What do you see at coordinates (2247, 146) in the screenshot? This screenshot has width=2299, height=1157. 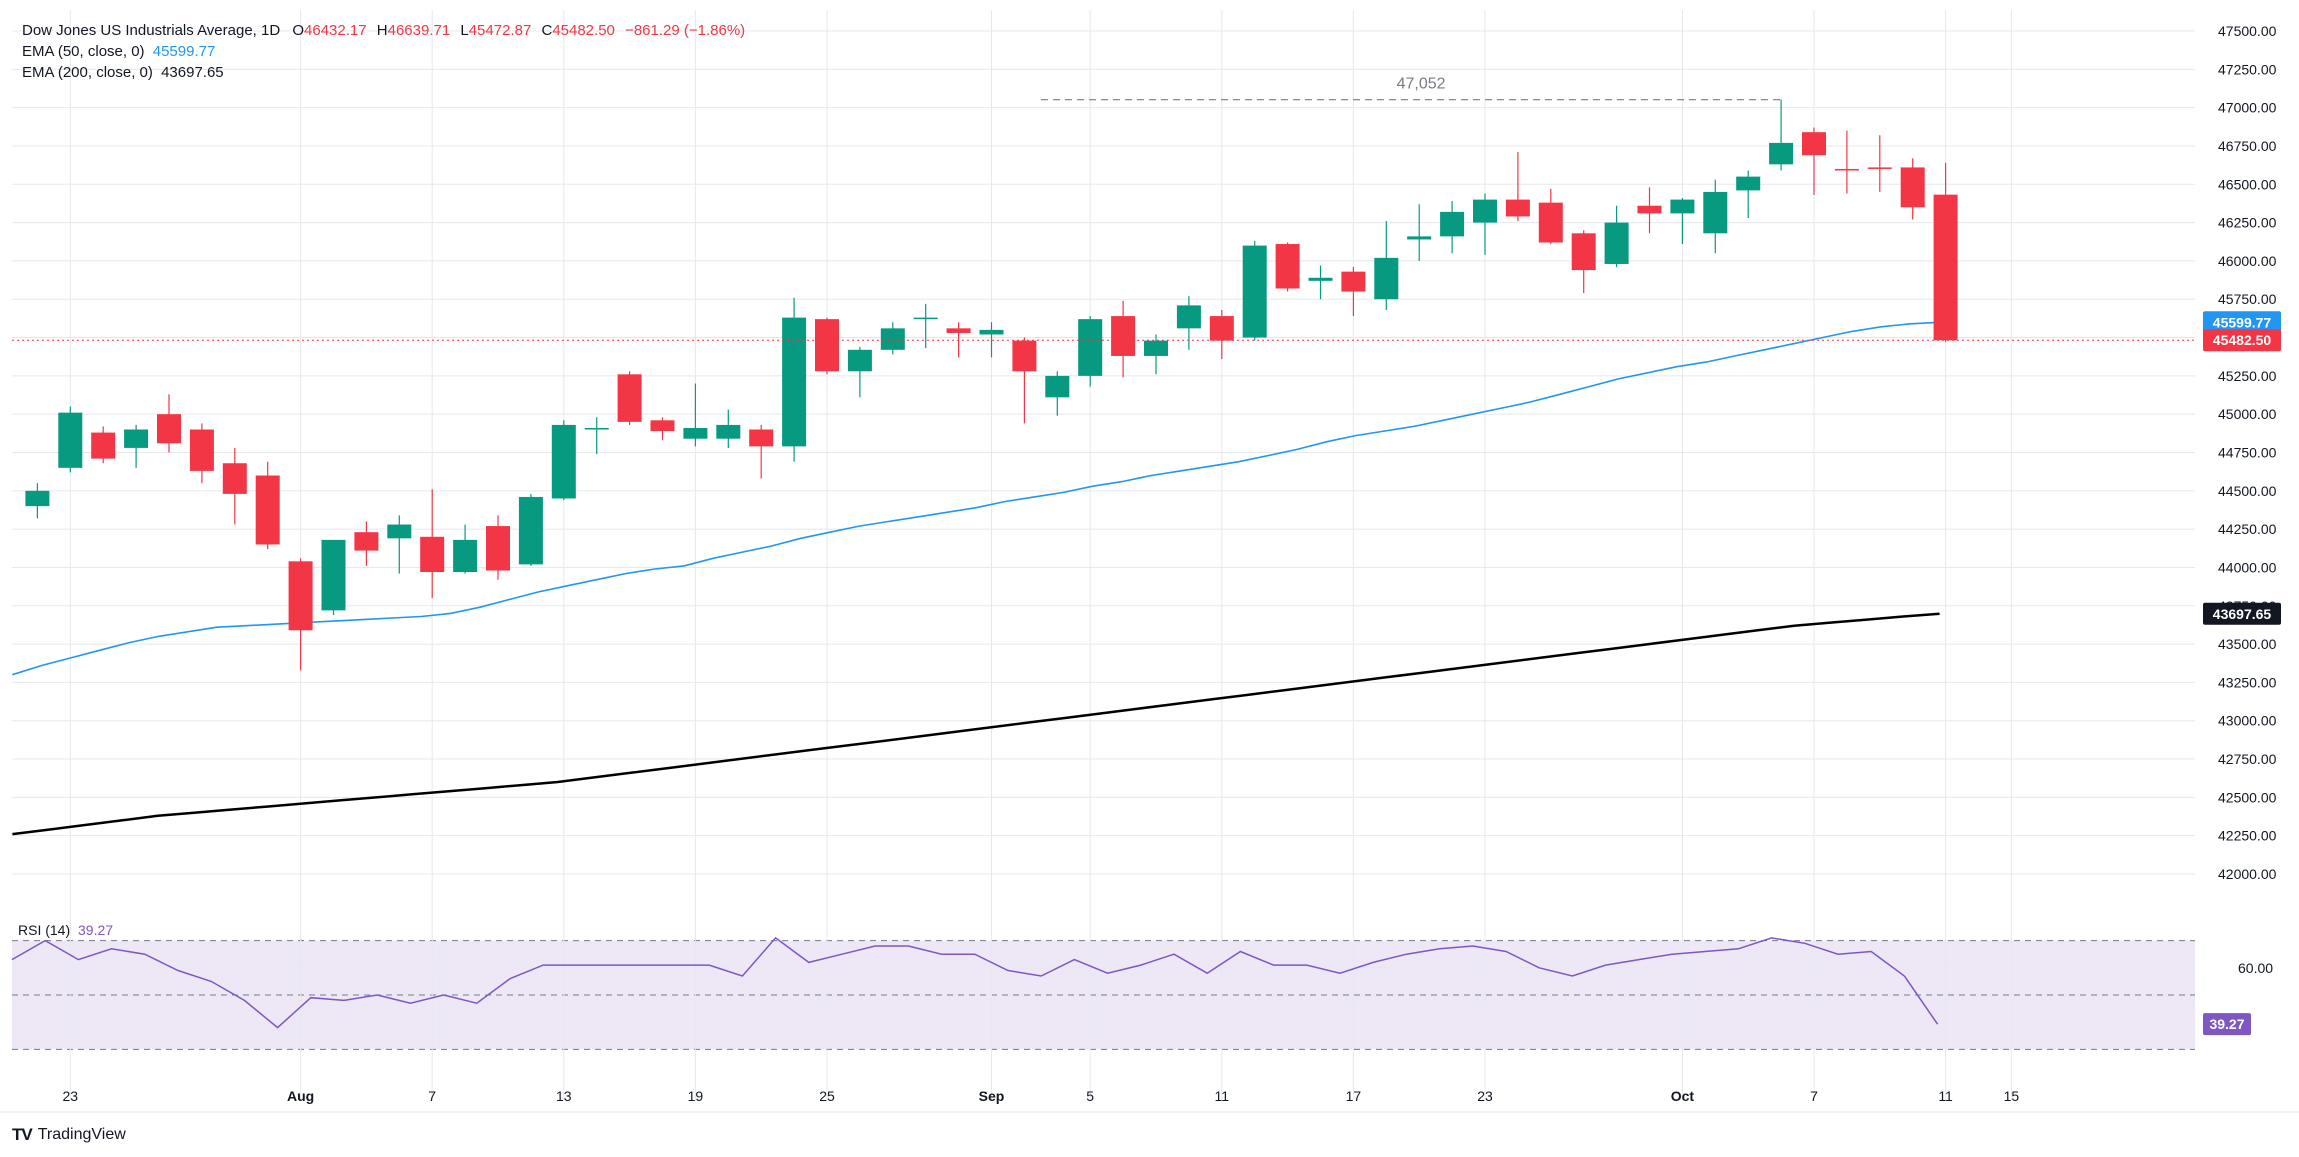 I see `price-tick-label: 46750.00` at bounding box center [2247, 146].